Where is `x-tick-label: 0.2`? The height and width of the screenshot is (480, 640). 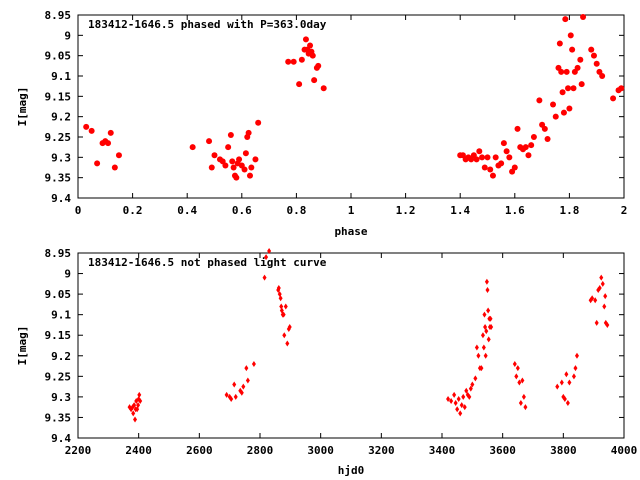 x-tick-label: 0.2 is located at coordinates (133, 210).